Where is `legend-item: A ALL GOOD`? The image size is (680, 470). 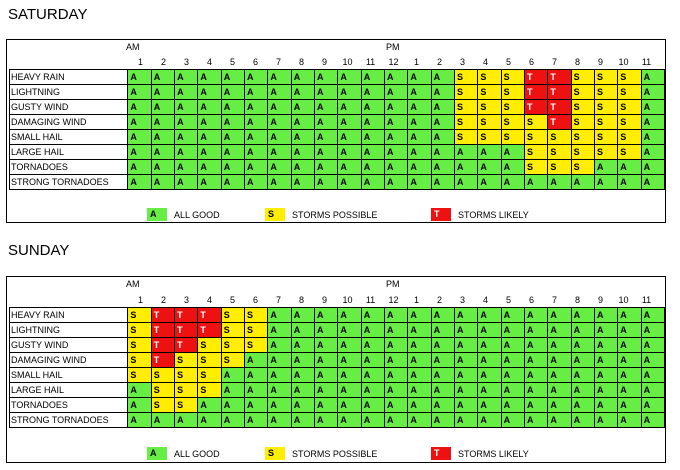
legend-item: A ALL GOOD is located at coordinates (183, 453).